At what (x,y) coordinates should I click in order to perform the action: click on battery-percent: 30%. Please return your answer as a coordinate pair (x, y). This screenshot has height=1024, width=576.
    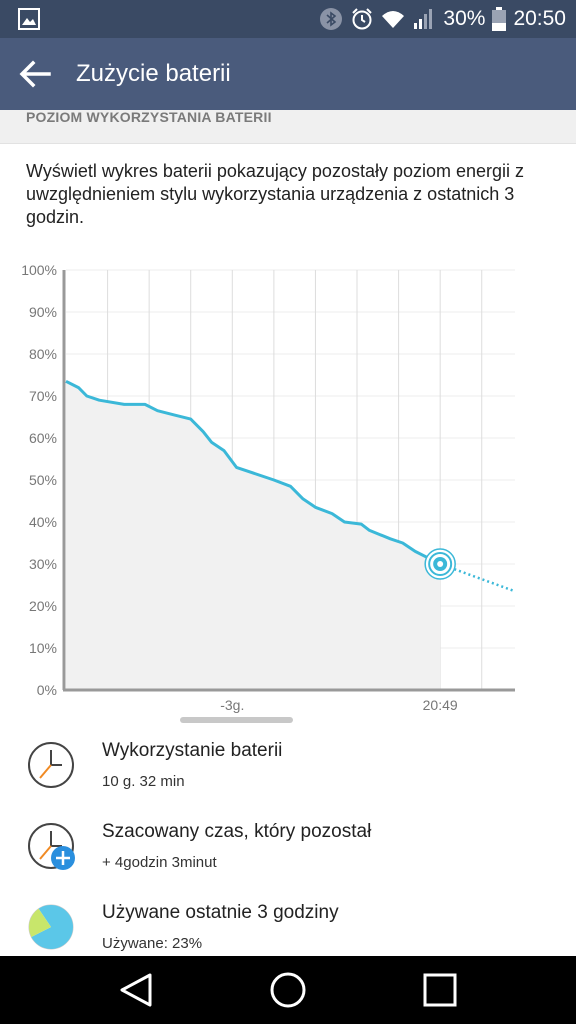
    Looking at the image, I should click on (464, 18).